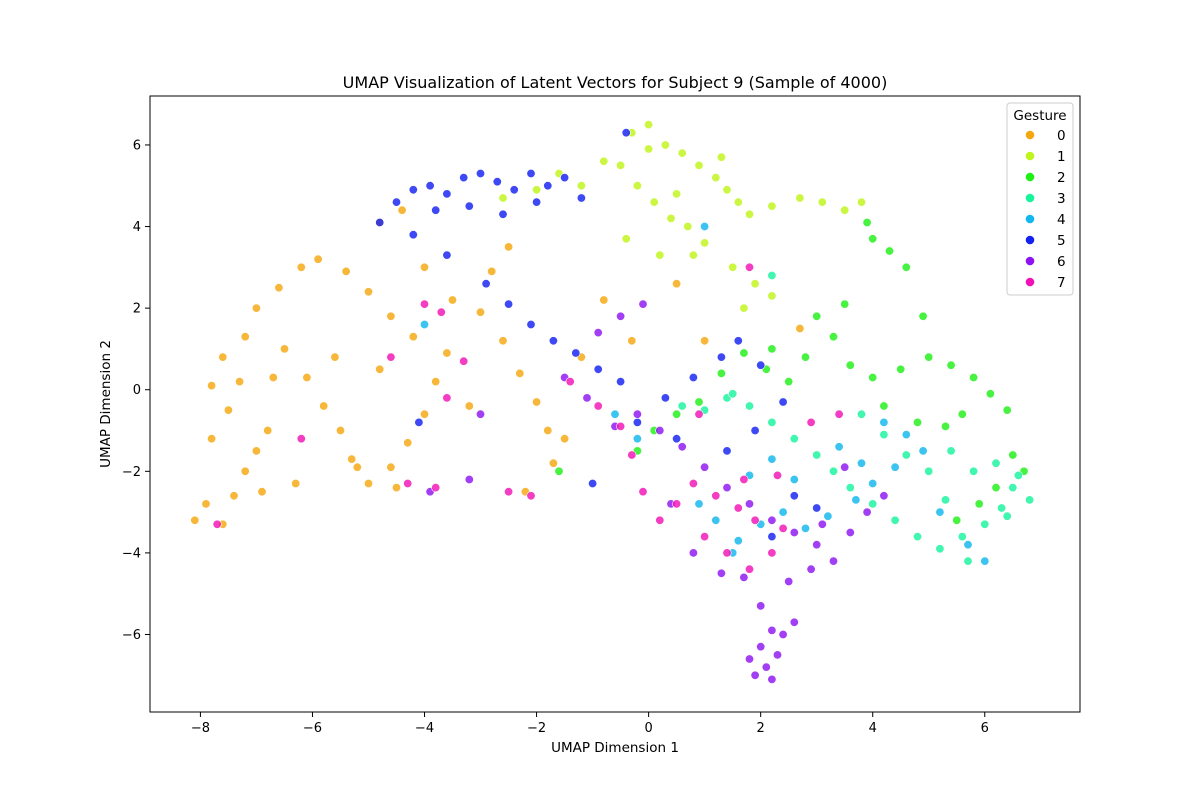 The width and height of the screenshot is (1200, 800). Describe the element at coordinates (1061, 283) in the screenshot. I see `legend-label-gesture-7: 7` at that location.